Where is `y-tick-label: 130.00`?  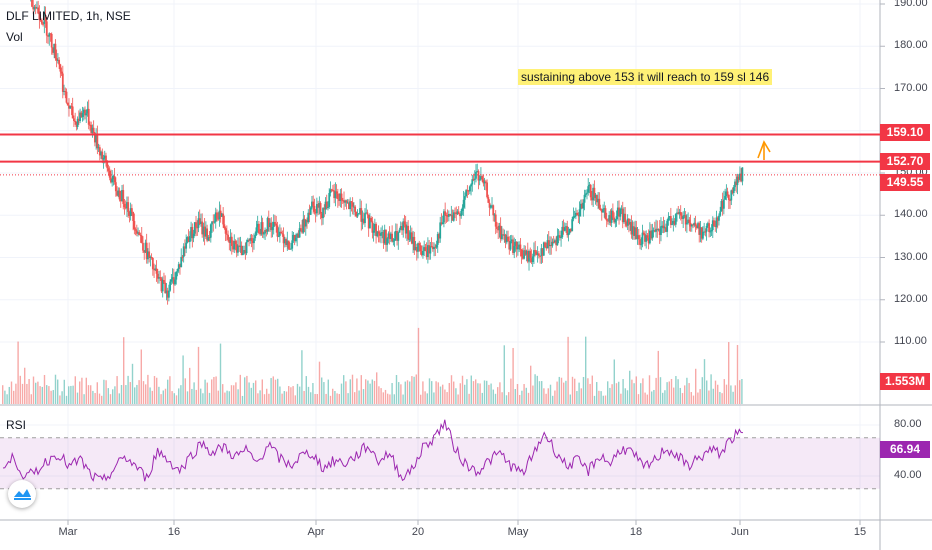 y-tick-label: 130.00 is located at coordinates (911, 256).